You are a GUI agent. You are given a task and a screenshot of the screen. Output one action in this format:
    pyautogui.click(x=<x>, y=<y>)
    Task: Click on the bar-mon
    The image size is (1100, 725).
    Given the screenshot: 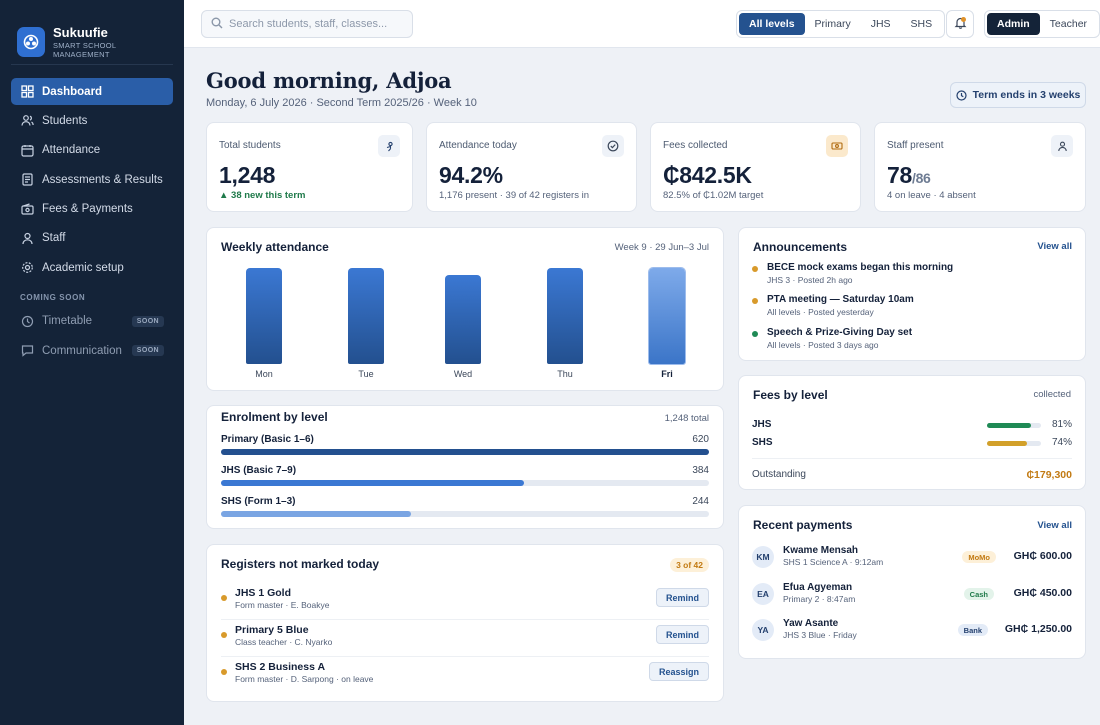 What is the action you would take?
    pyautogui.click(x=264, y=316)
    